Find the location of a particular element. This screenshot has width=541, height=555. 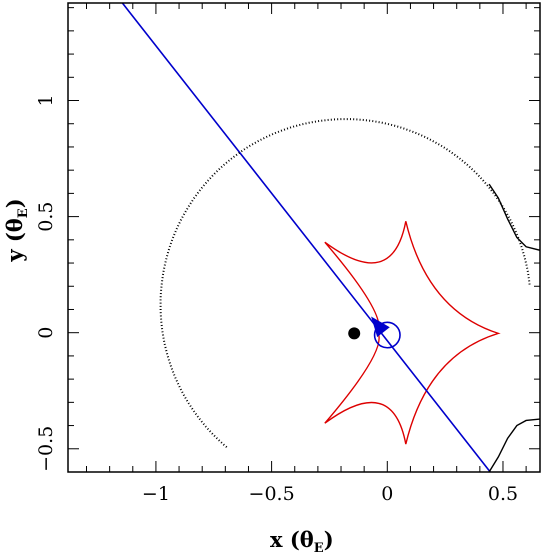

source-circle is located at coordinates (387, 335).